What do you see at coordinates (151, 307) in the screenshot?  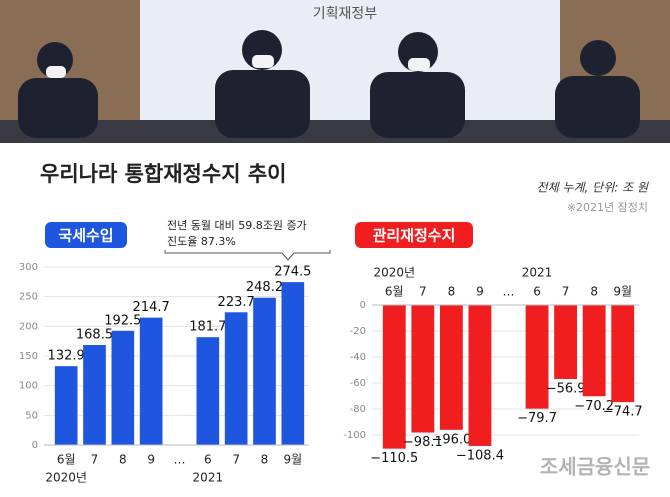 I see `value-label: 214.7` at bounding box center [151, 307].